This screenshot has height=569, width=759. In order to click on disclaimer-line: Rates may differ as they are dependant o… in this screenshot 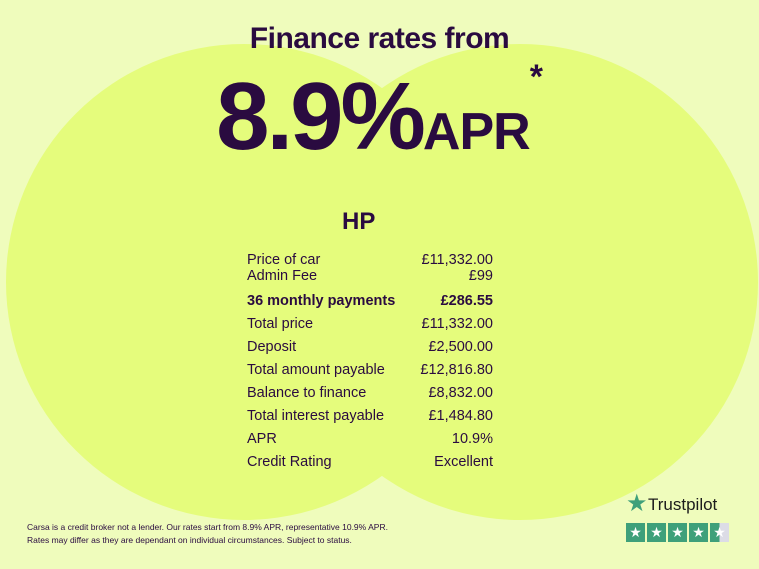, I will do `click(189, 540)`.